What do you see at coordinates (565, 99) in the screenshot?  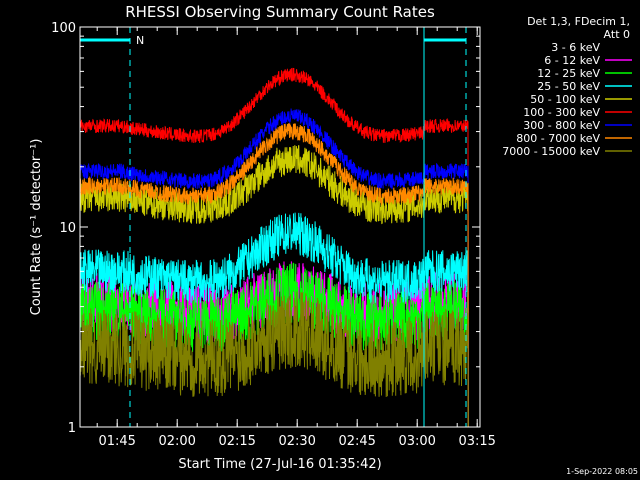 I see `legend-label-4: 50 - 100 keV` at bounding box center [565, 99].